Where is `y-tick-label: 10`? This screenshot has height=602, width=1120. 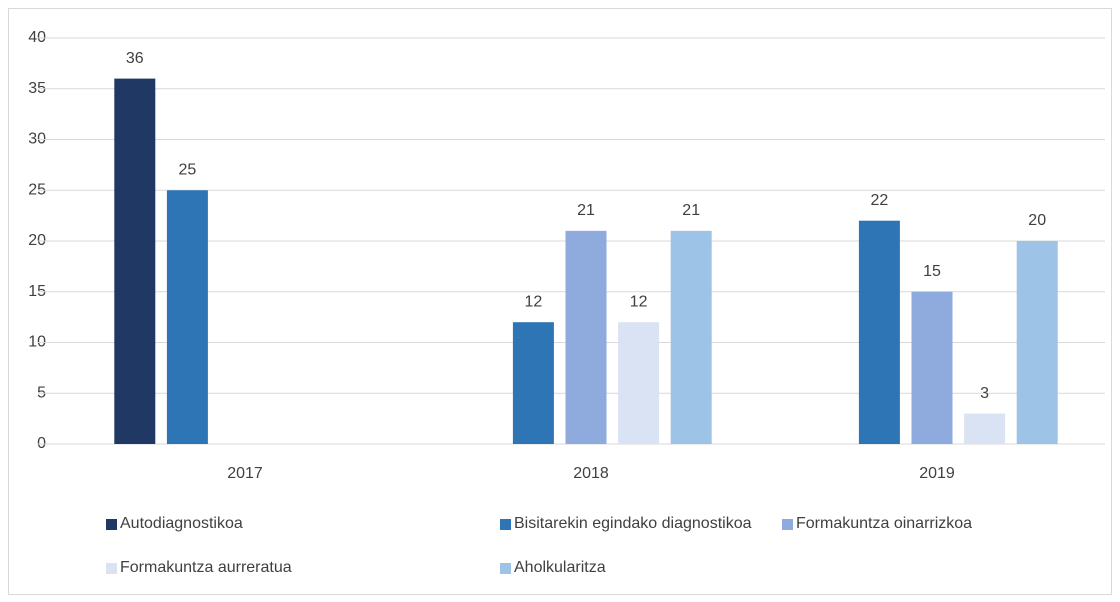 y-tick-label: 10 is located at coordinates (37, 342).